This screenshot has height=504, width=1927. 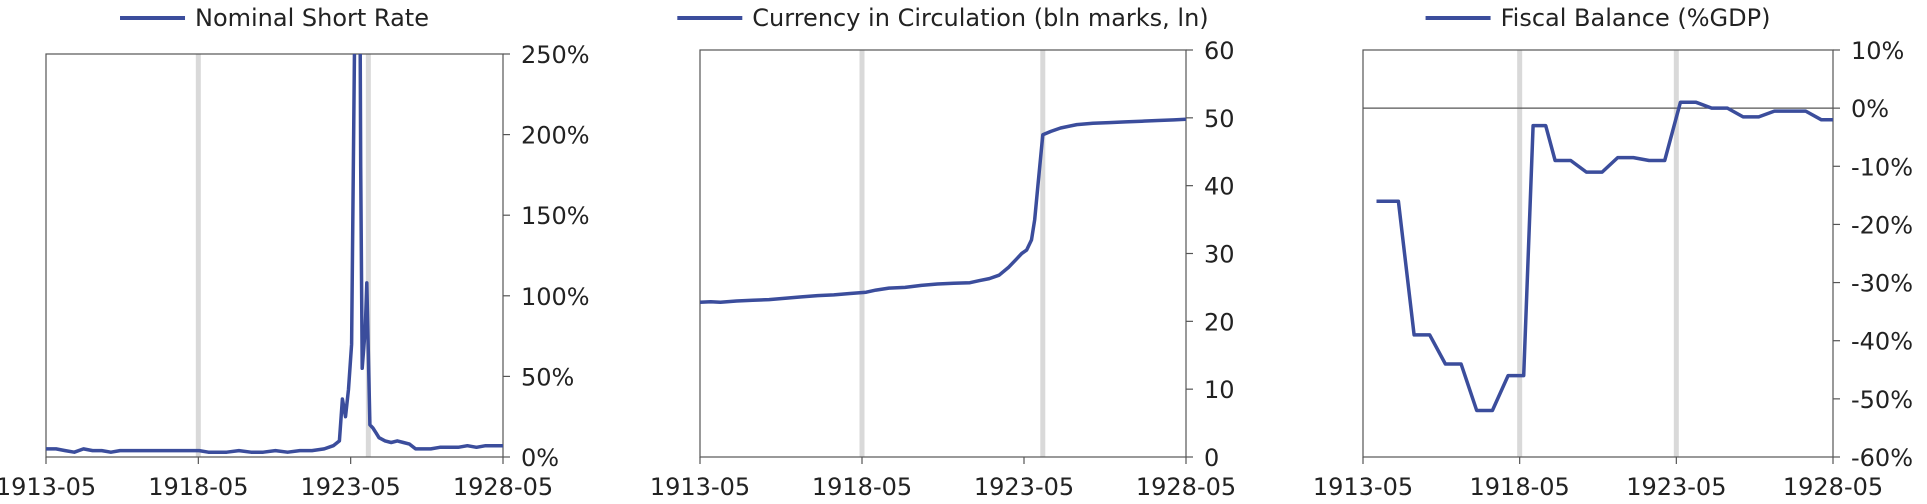 What do you see at coordinates (1219, 187) in the screenshot?
I see `y-tick-label: 40` at bounding box center [1219, 187].